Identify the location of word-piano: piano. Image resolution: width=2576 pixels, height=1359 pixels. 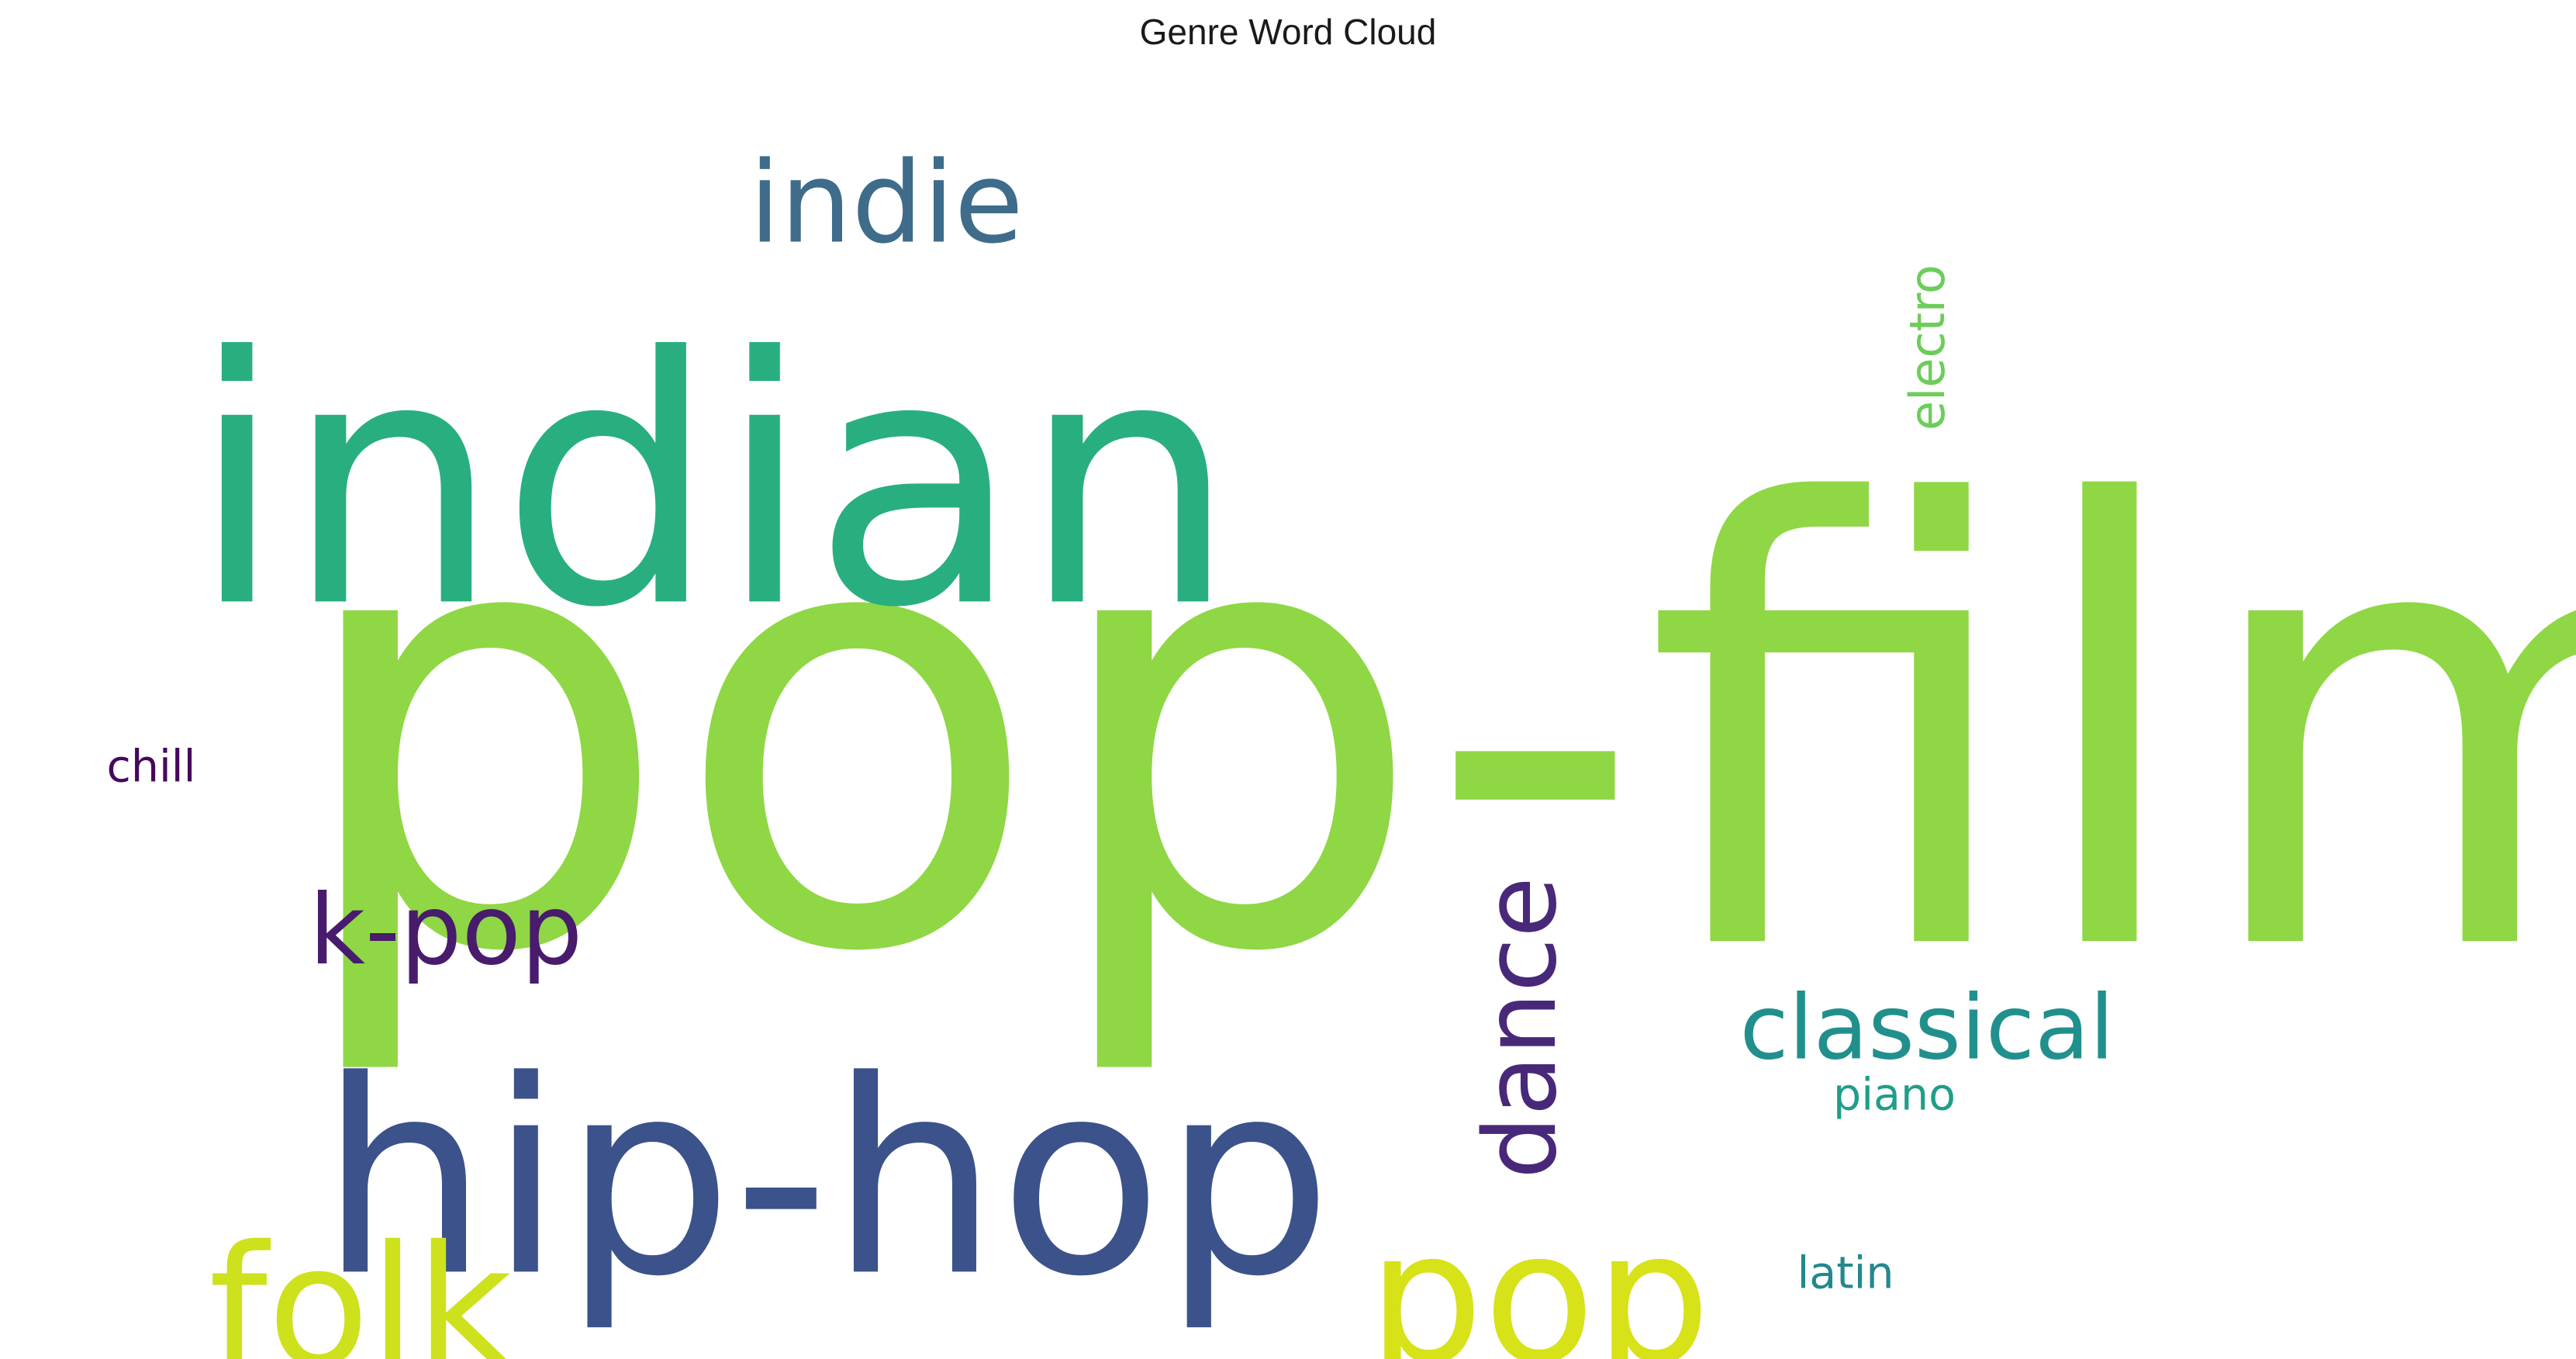
(1895, 1095).